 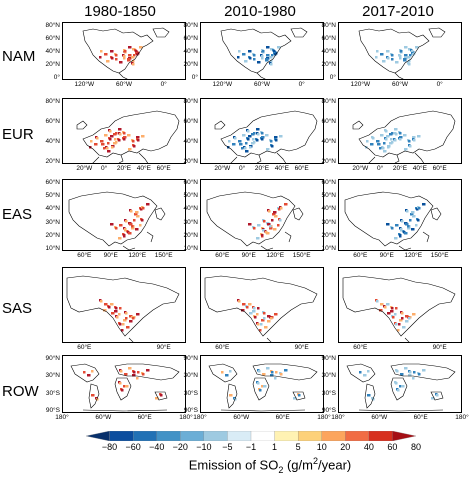 What do you see at coordinates (133, 447) in the screenshot?
I see `colorbar-tick: −60` at bounding box center [133, 447].